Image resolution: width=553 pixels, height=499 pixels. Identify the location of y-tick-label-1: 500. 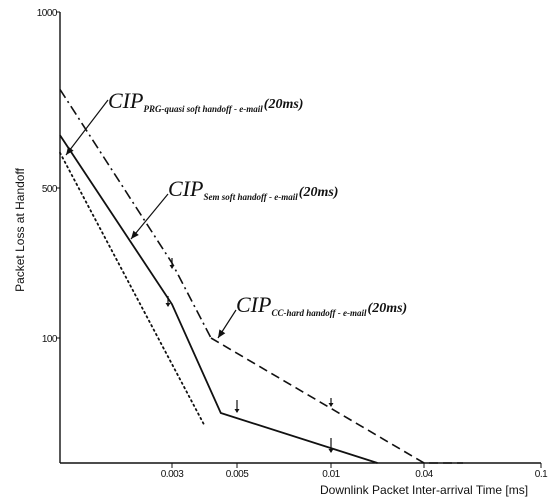
(50, 189).